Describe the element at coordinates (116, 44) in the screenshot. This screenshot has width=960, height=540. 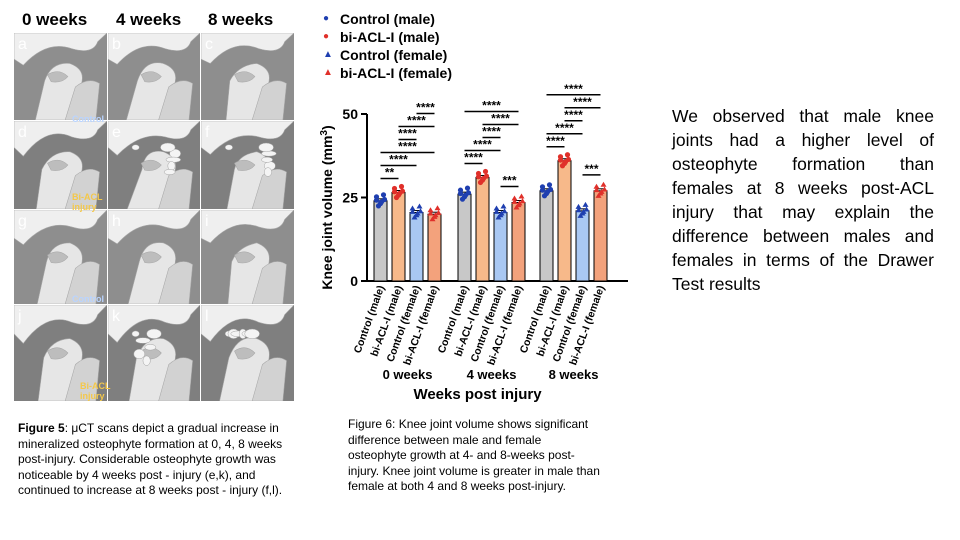
I see `panel-label-b: b` at that location.